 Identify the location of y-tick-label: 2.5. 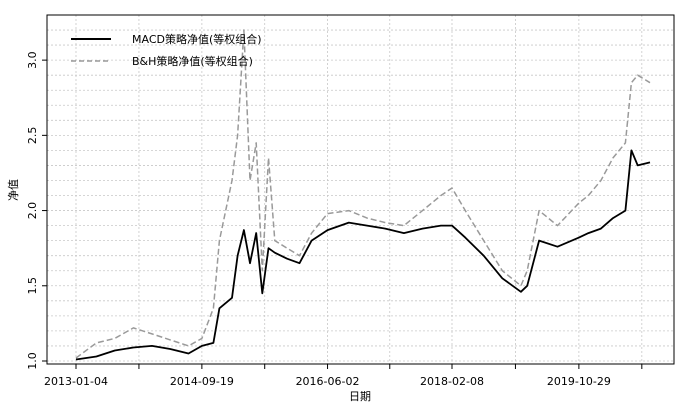
(32, 136).